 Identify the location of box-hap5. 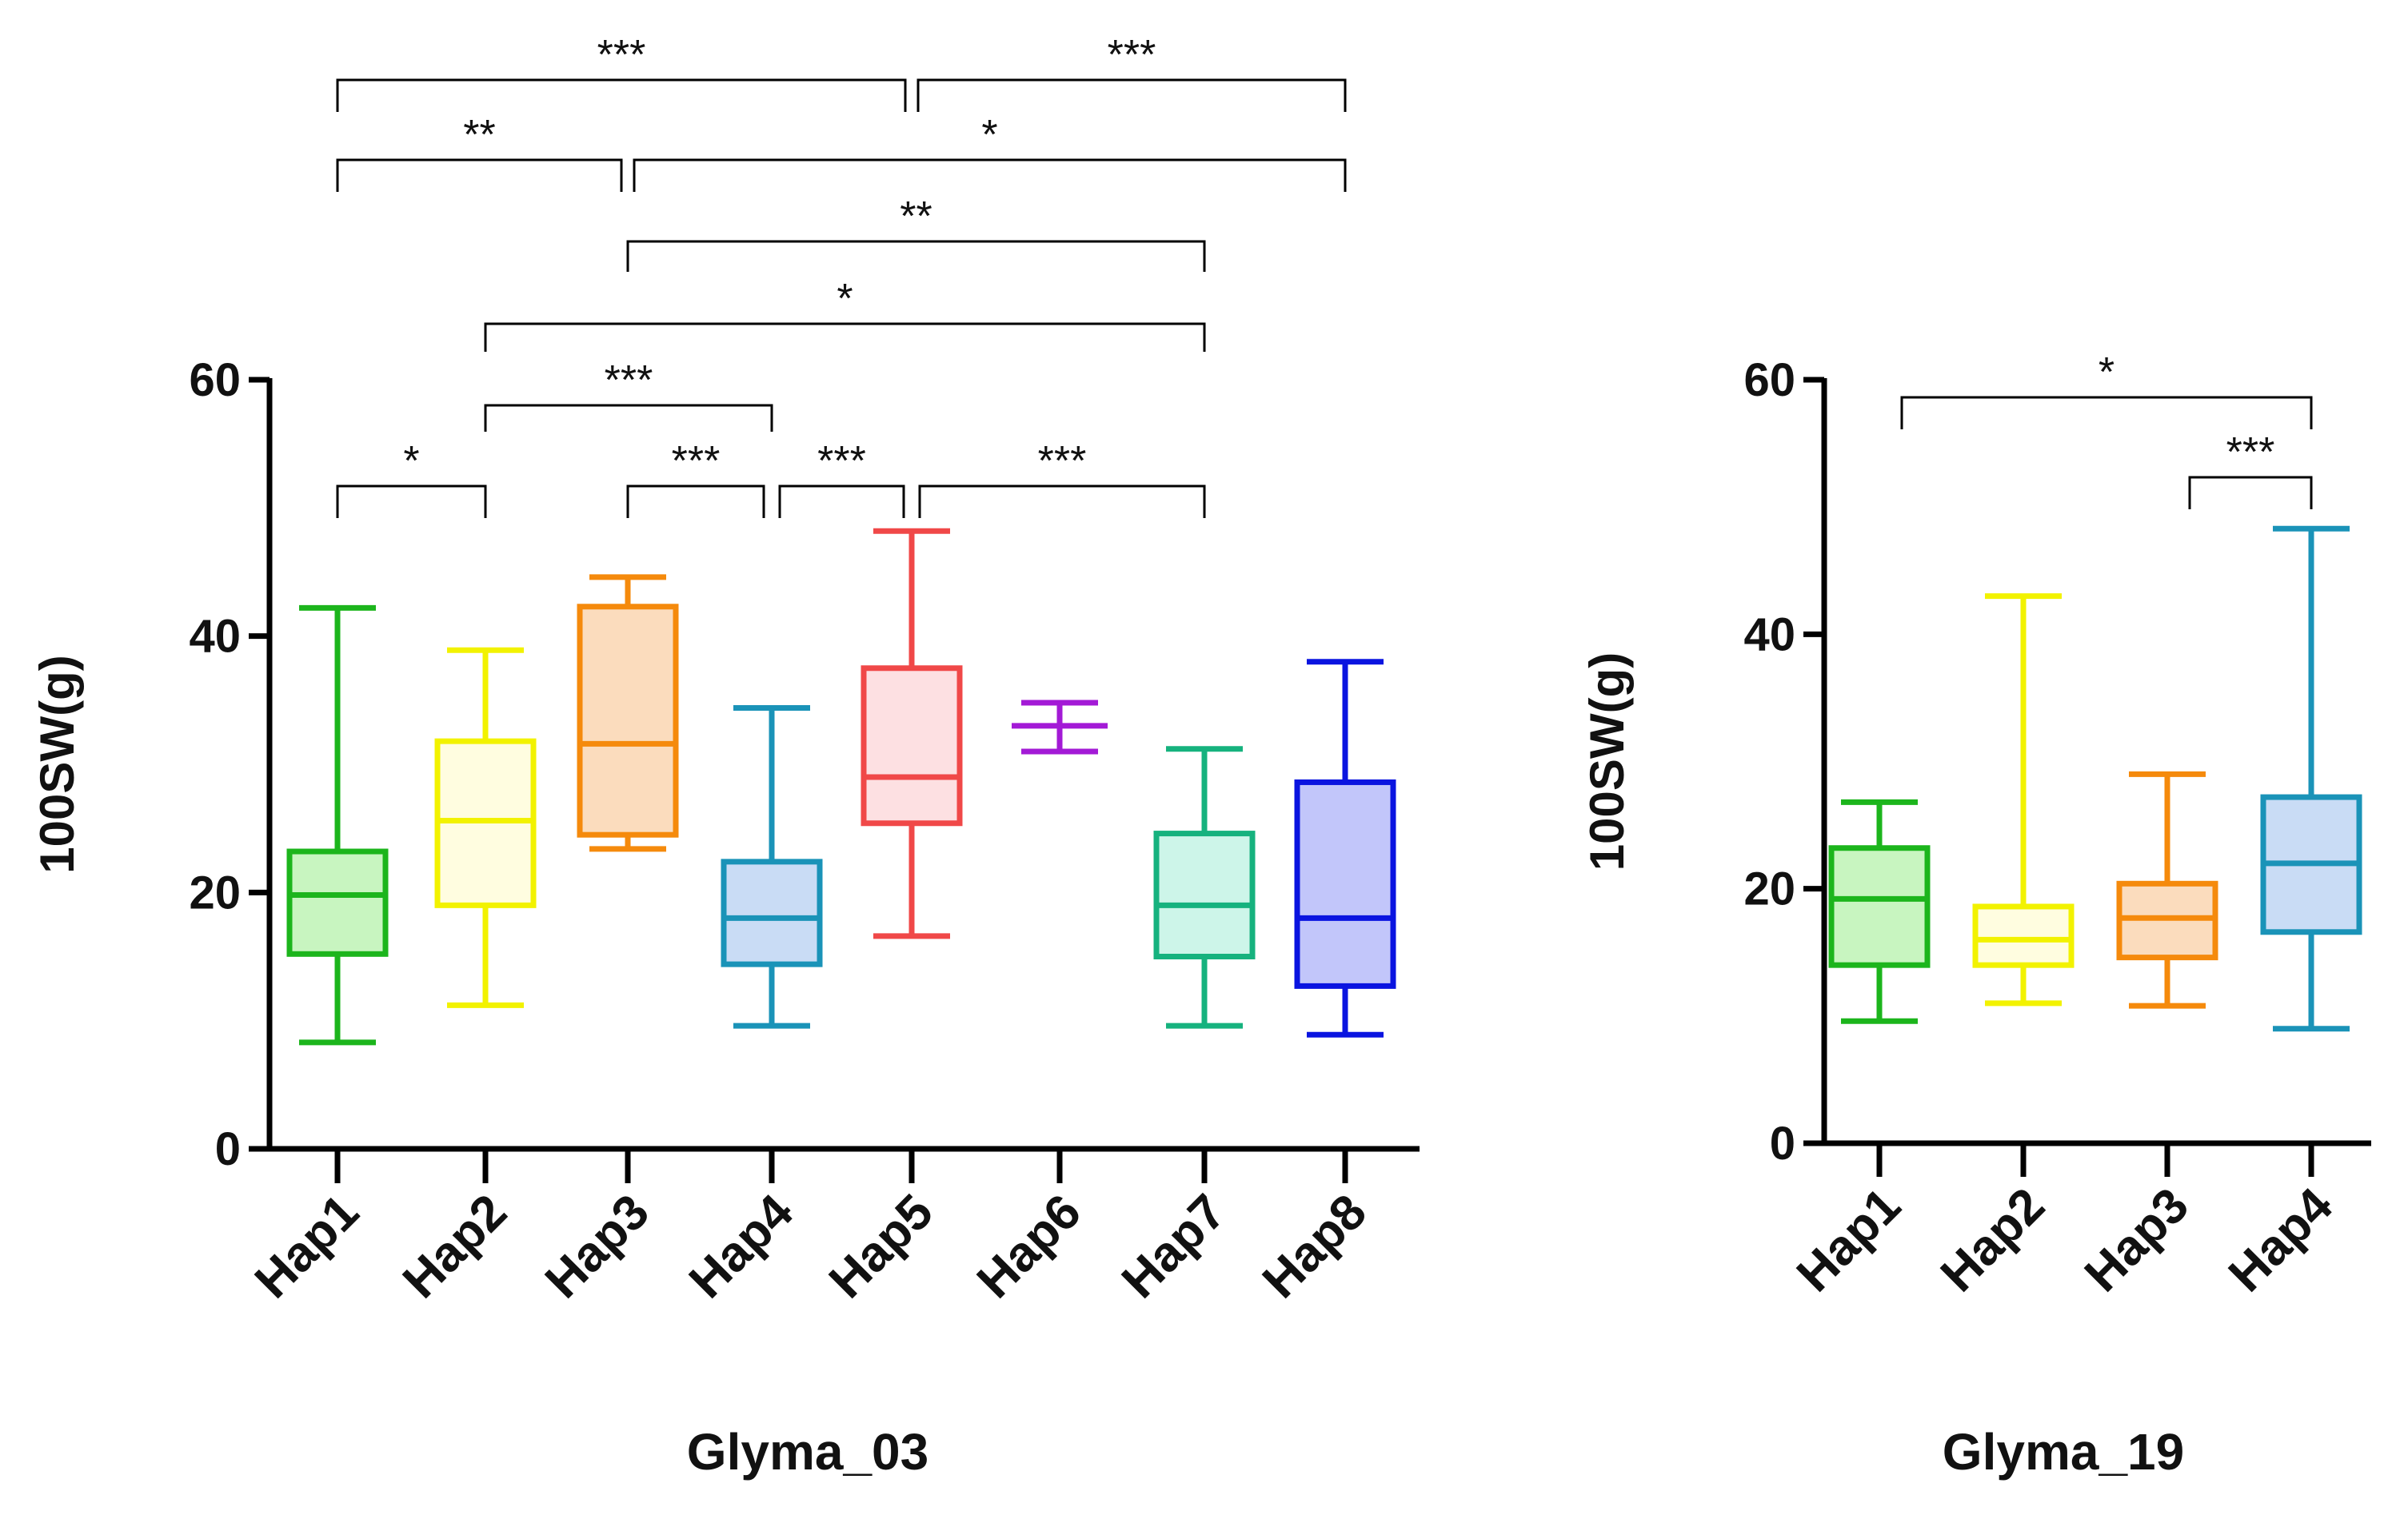
(912, 733).